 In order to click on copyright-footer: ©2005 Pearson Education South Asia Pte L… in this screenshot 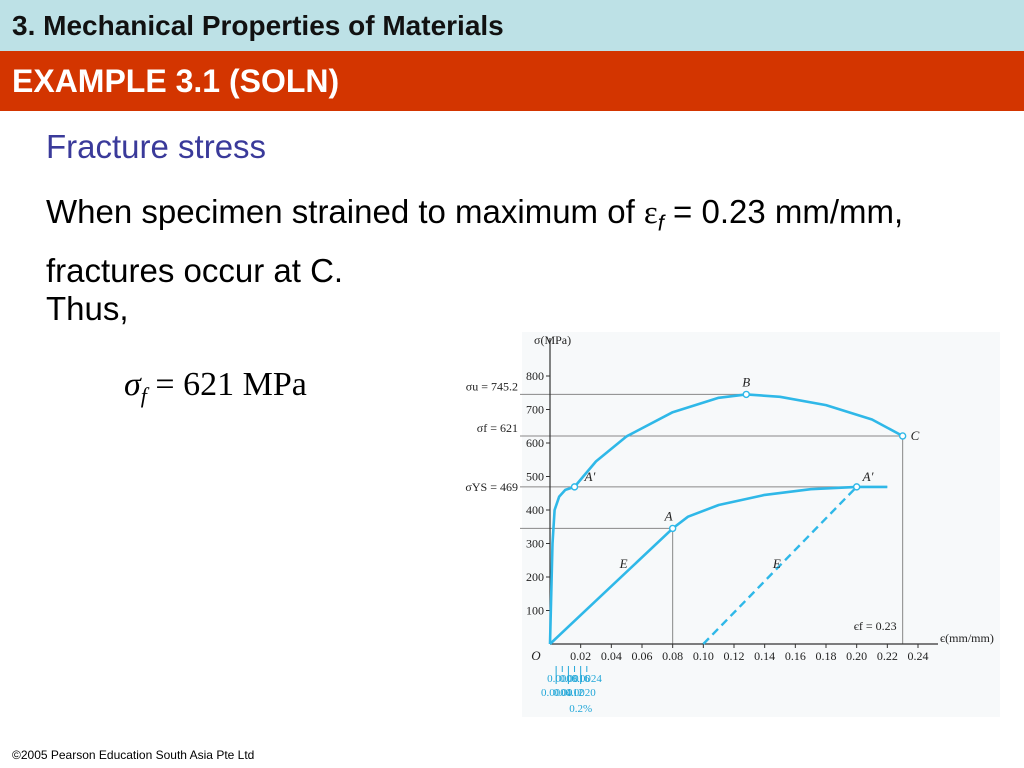, I will do `click(133, 755)`.